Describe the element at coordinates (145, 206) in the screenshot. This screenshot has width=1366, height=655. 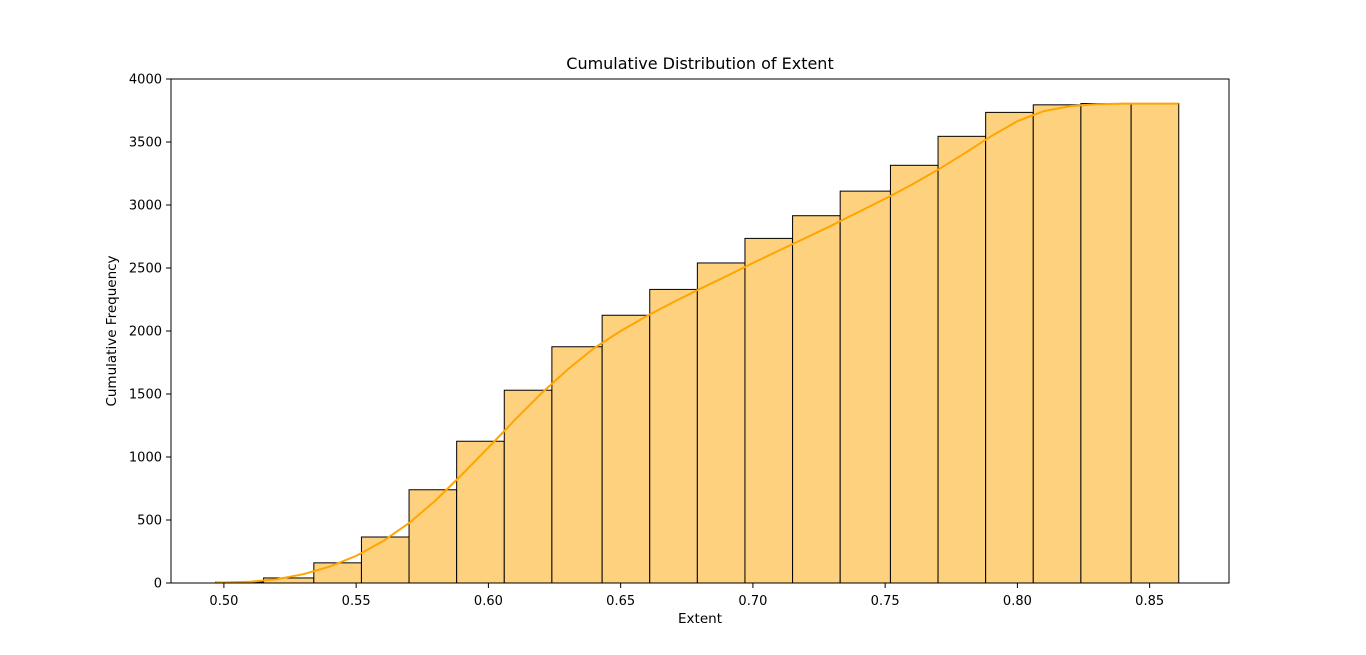
I see `y-tick-label: 3000` at that location.